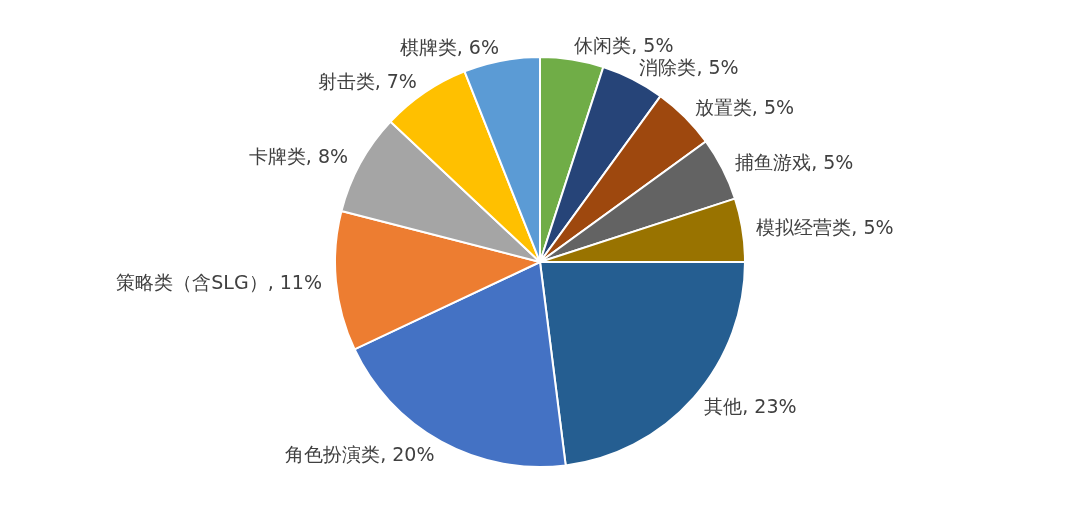 This screenshot has width=1080, height=521. I want to click on slice-label: 消除类, 5%, so click(689, 66).